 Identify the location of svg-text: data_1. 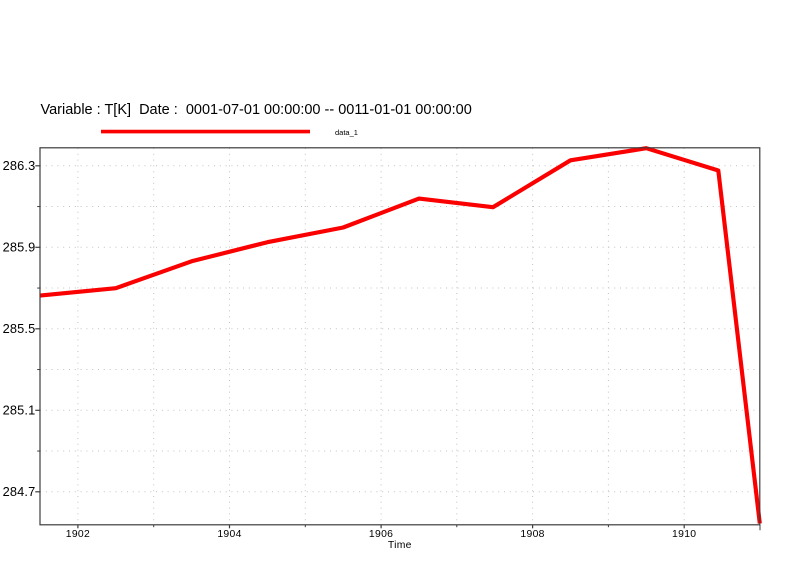
(346, 132).